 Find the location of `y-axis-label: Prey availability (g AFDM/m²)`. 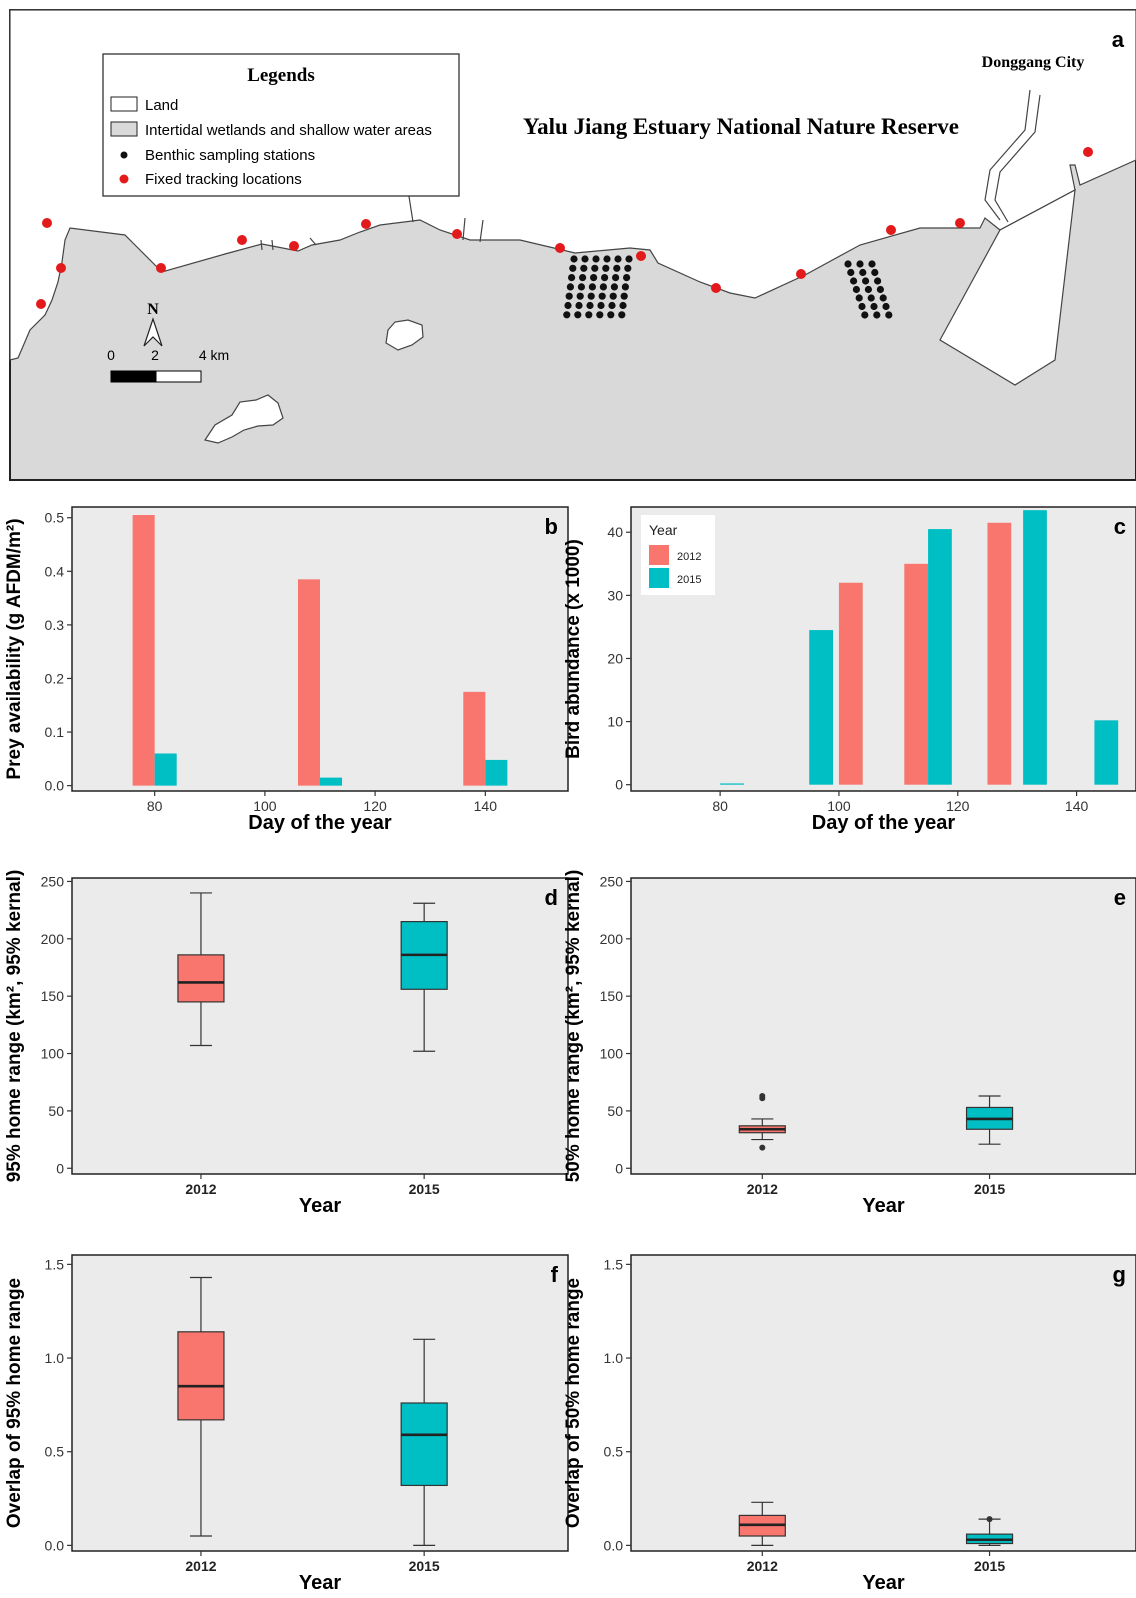

y-axis-label: Prey availability (g AFDM/m²) is located at coordinates (14, 648).